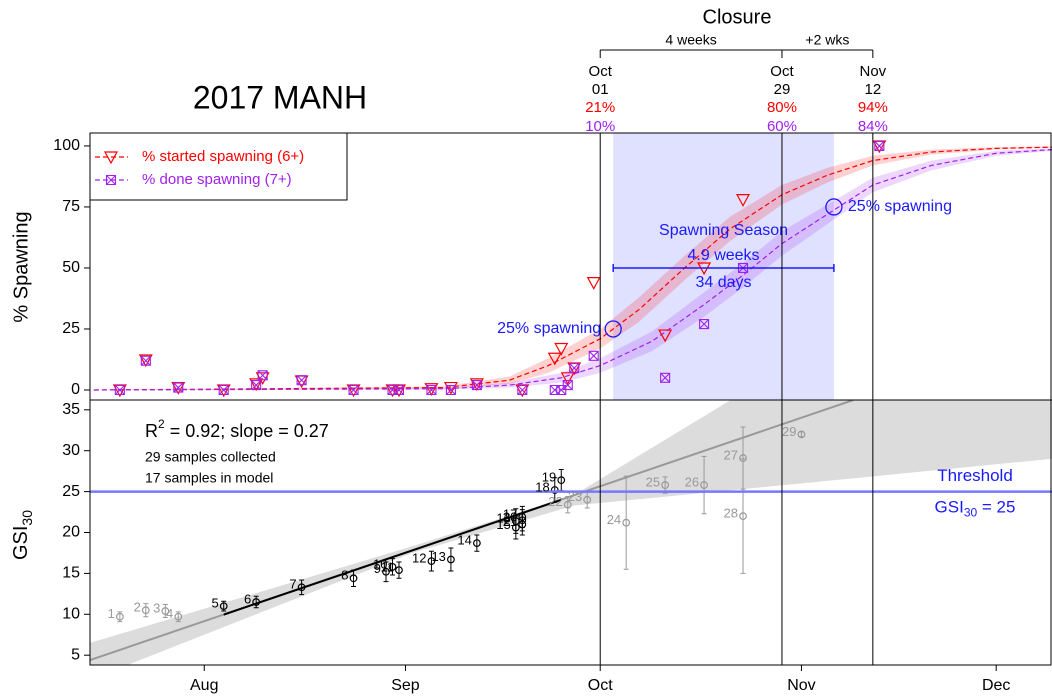  What do you see at coordinates (27, 518) in the screenshot?
I see `y-axis-label-sub: 30` at bounding box center [27, 518].